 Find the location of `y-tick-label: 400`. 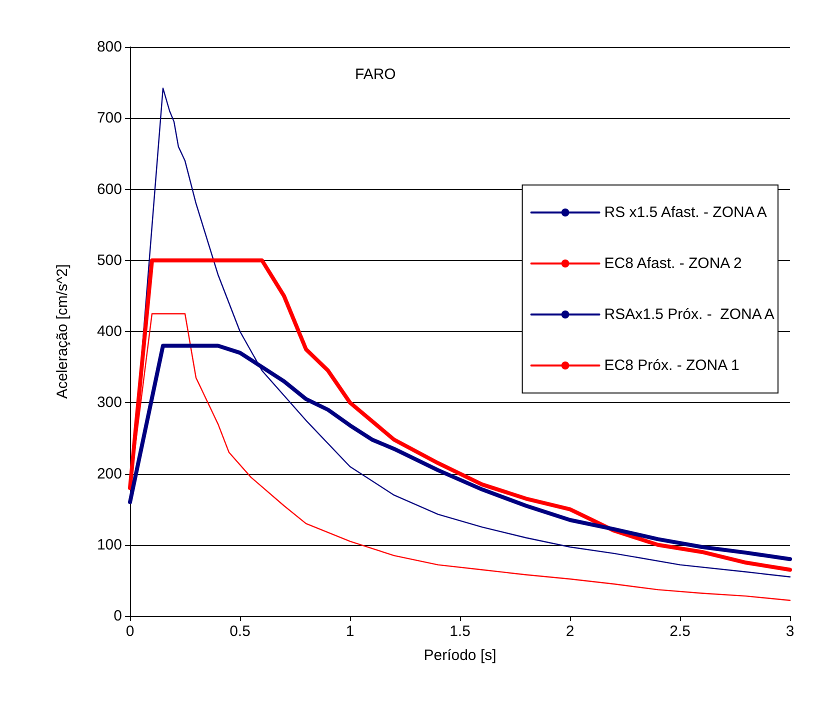

y-tick-label: 400 is located at coordinates (109, 331).